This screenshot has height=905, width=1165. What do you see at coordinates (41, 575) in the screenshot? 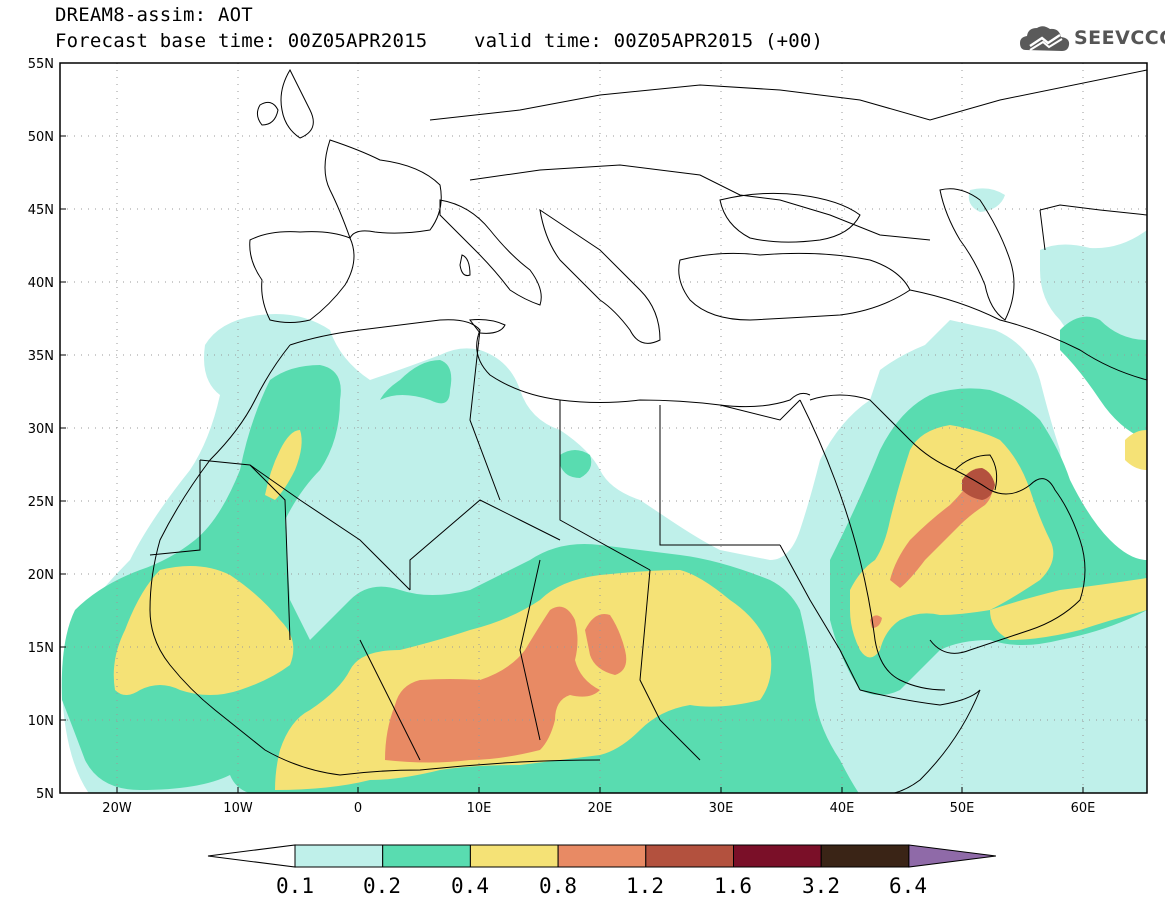
I see `lat-label: 20N` at bounding box center [41, 575].